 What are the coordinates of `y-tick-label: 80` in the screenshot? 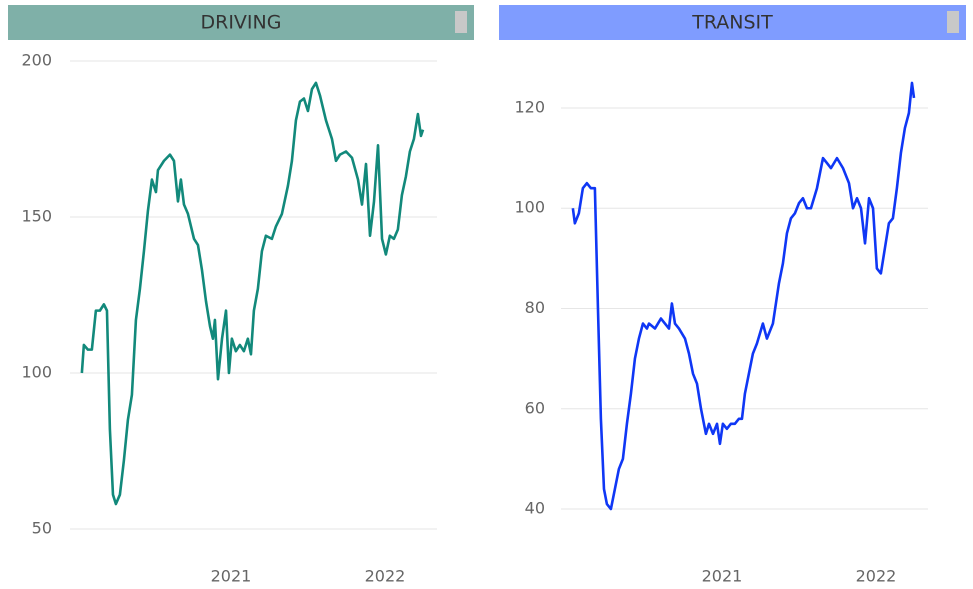 It's located at (535, 307).